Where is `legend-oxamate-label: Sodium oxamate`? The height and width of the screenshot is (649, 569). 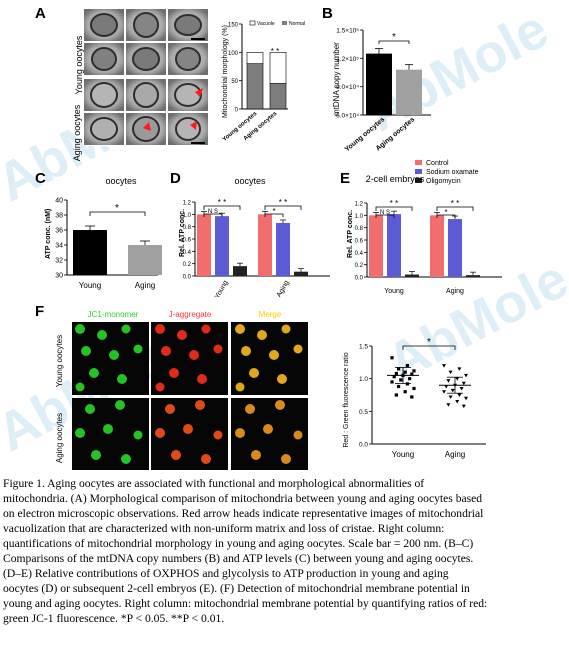
legend-oxamate-label: Sodium oxamate is located at coordinates (452, 172).